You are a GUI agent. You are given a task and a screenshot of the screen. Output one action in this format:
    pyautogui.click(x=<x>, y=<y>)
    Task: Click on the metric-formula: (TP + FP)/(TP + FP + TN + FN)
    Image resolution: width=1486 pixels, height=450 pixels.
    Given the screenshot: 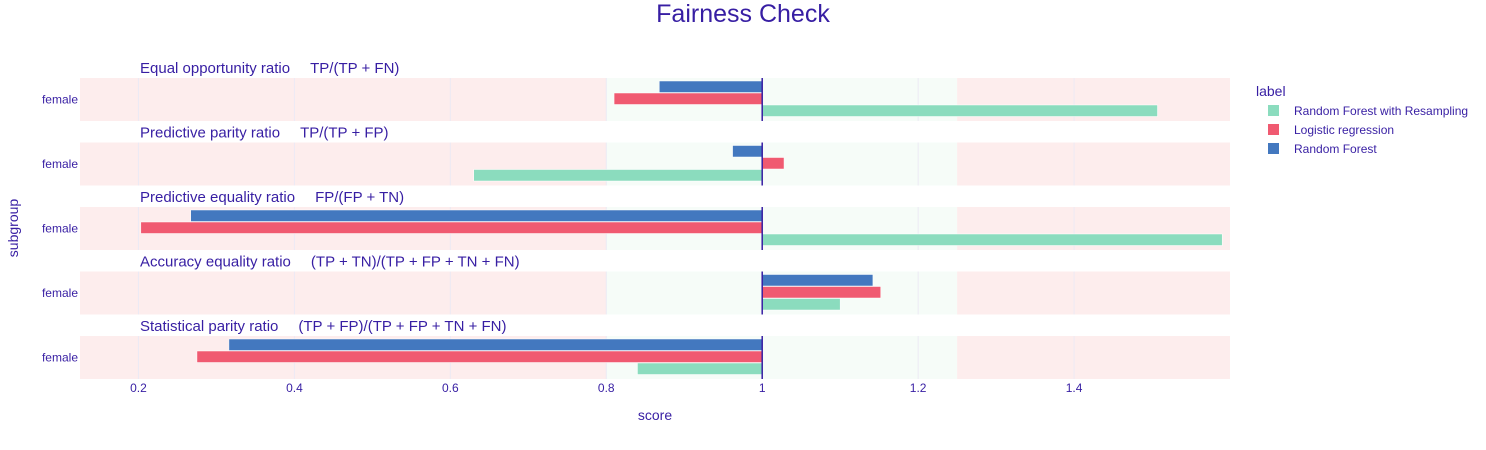 What is the action you would take?
    pyautogui.click(x=402, y=326)
    